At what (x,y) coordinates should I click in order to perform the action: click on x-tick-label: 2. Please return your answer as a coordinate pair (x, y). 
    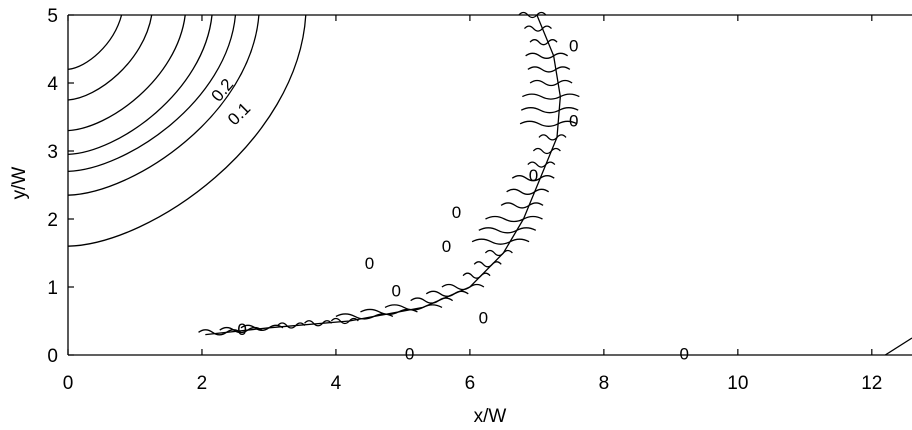
    Looking at the image, I should click on (202, 383).